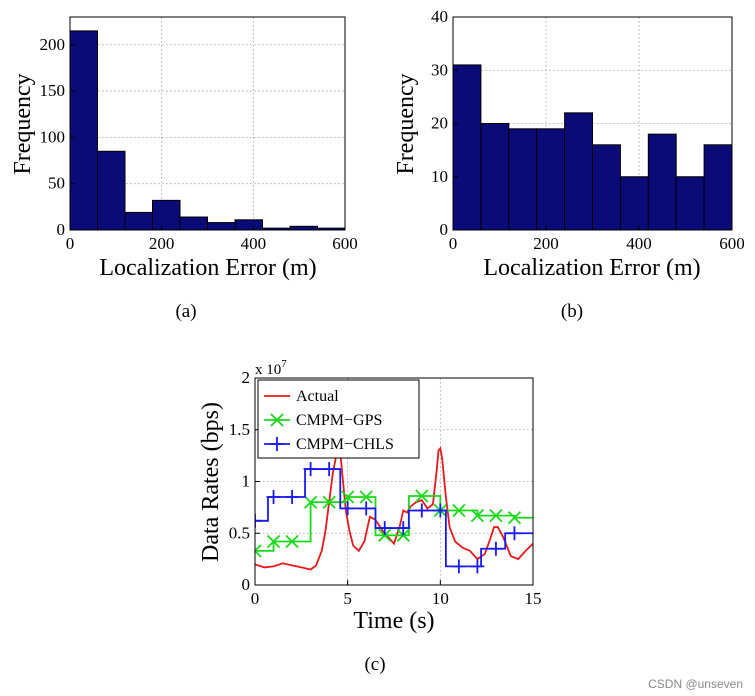  What do you see at coordinates (211, 482) in the screenshot?
I see `panel-c-ylabel: Data Rates (bps)` at bounding box center [211, 482].